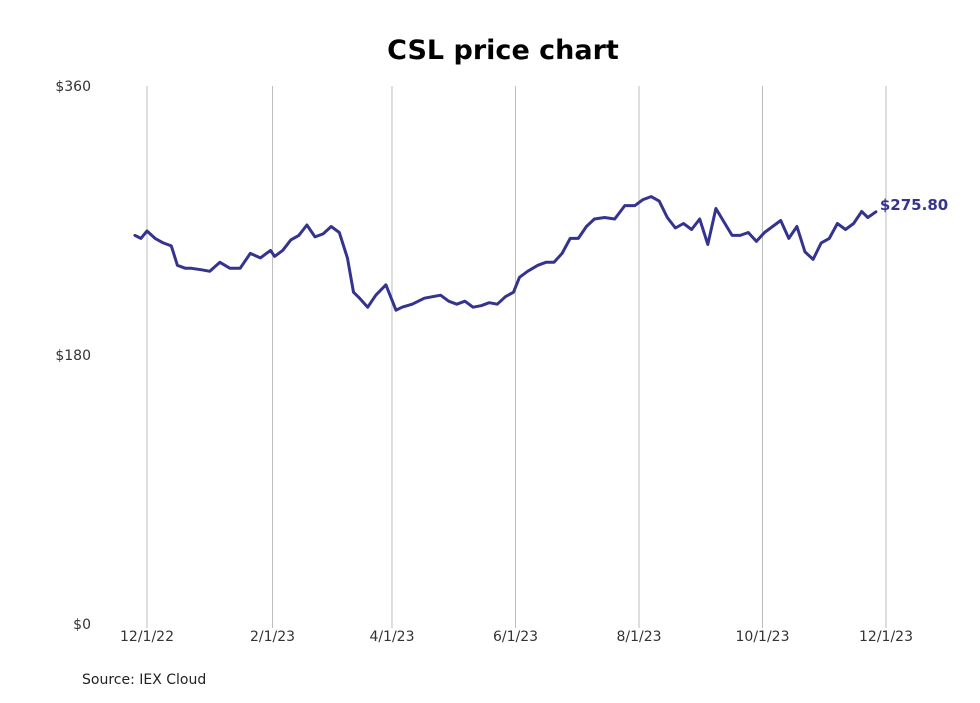 The width and height of the screenshot is (980, 703). I want to click on y-axis-ticks: $0 $180 $360, so click(73, 356).